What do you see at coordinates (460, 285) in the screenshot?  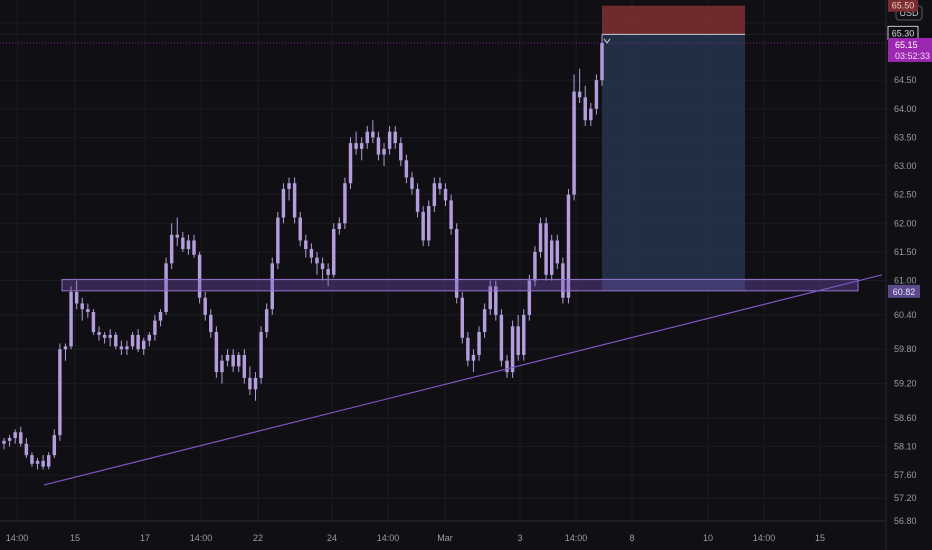 I see `support-zone` at bounding box center [460, 285].